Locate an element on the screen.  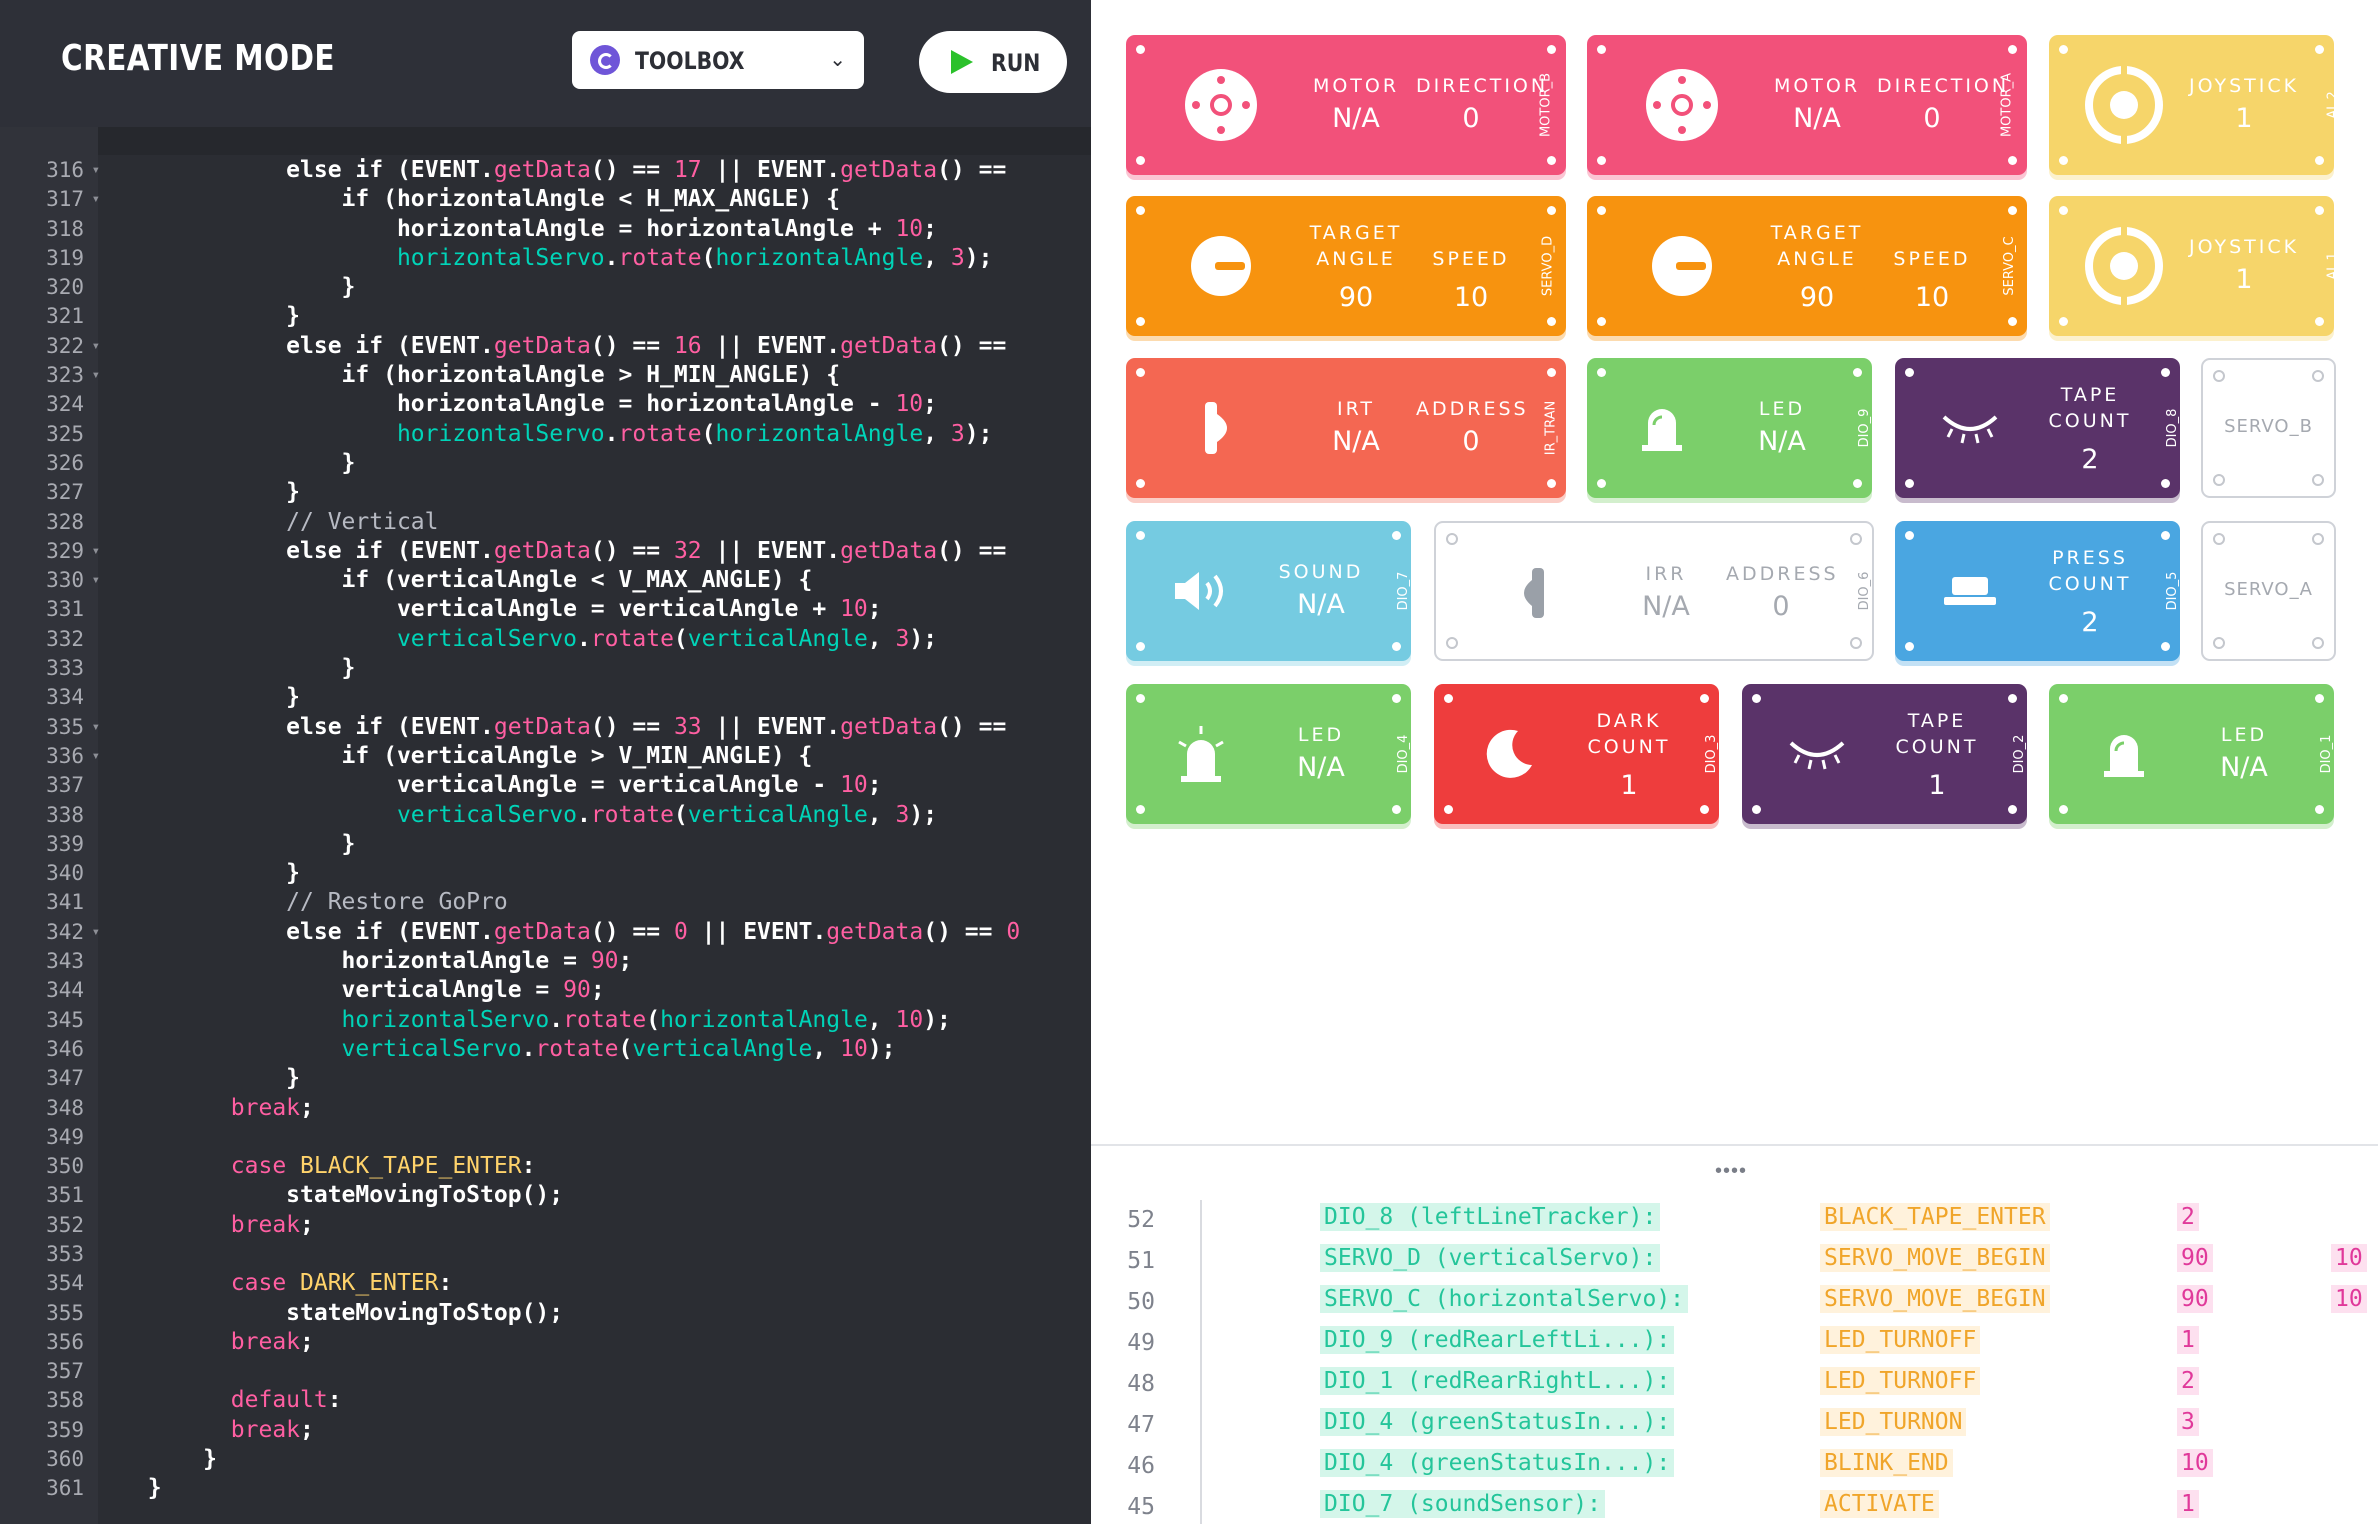
irt-icon is located at coordinates (1221, 430).